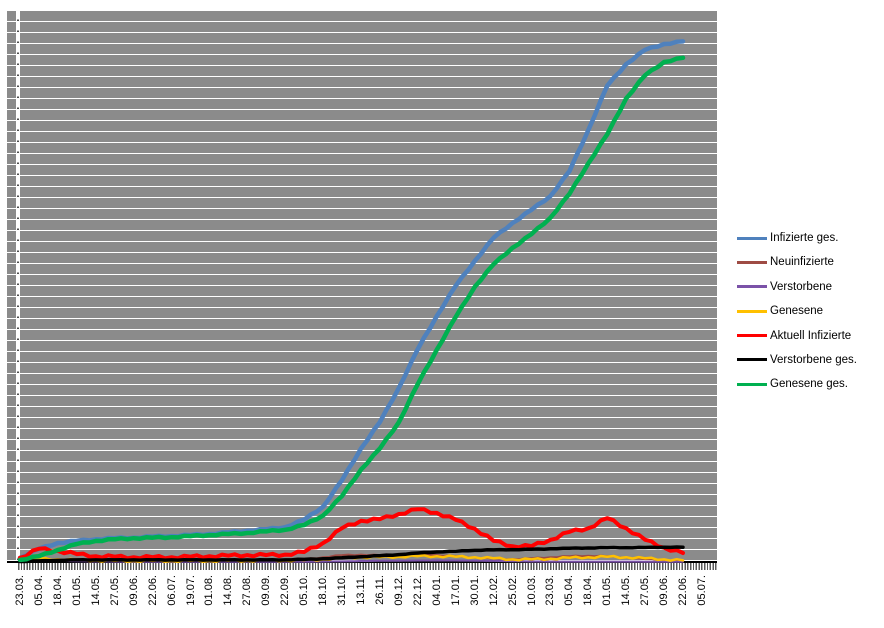  What do you see at coordinates (367, 566) in the screenshot?
I see `x-axis-minor-ticks` at bounding box center [367, 566].